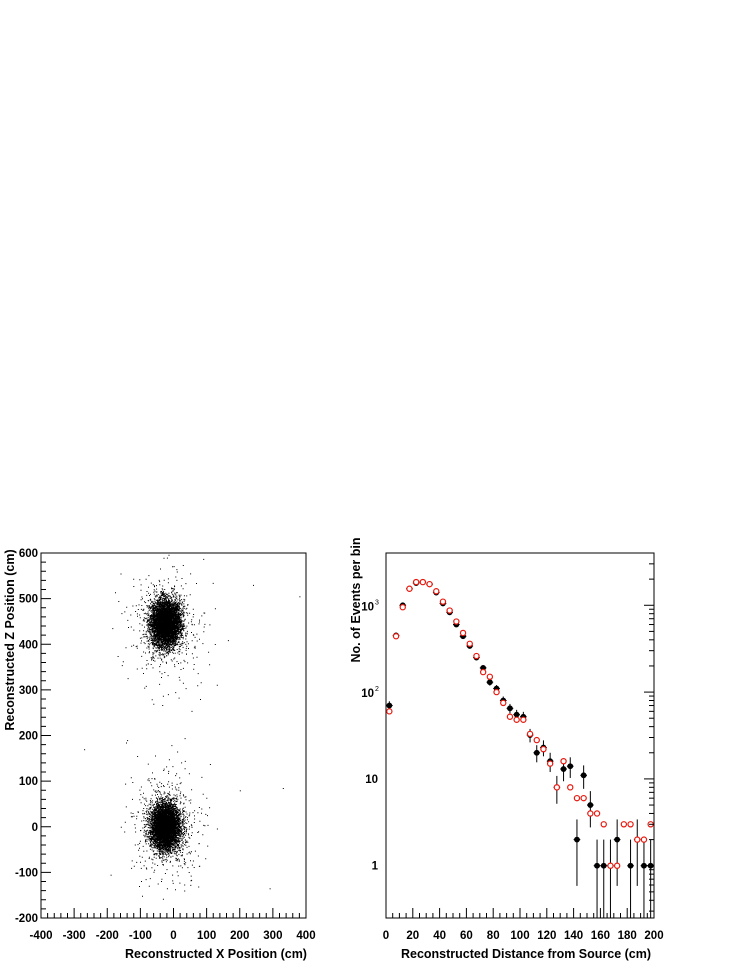  I want to click on x-tick-label: -200, so click(107, 936).